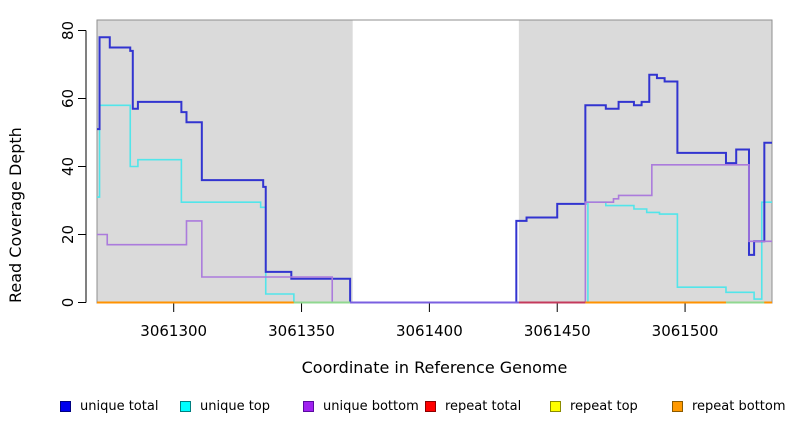 This screenshot has height=432, width=792. Describe the element at coordinates (68, 303) in the screenshot. I see `y-tick-label: 0` at that location.